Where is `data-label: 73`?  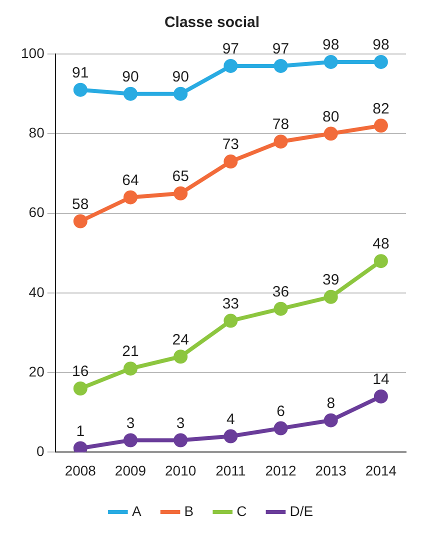 data-label: 73 is located at coordinates (231, 145).